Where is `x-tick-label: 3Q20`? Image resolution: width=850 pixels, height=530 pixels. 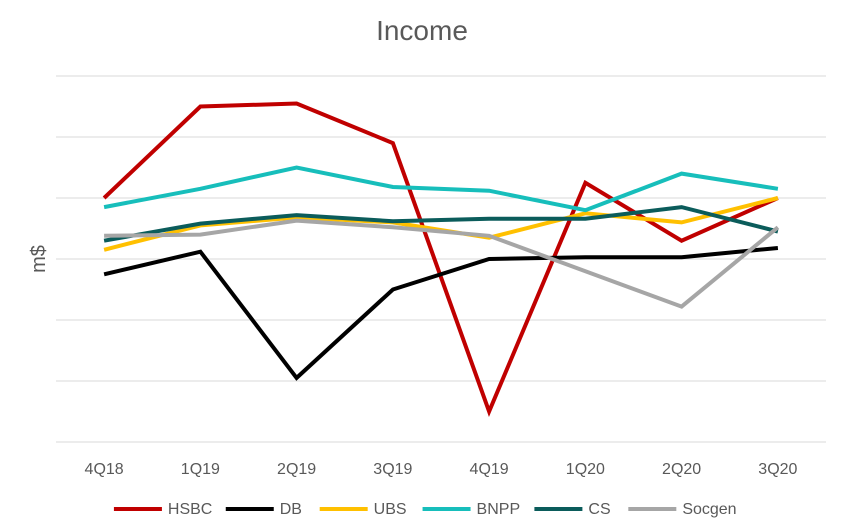 x-tick-label: 3Q20 is located at coordinates (777, 469).